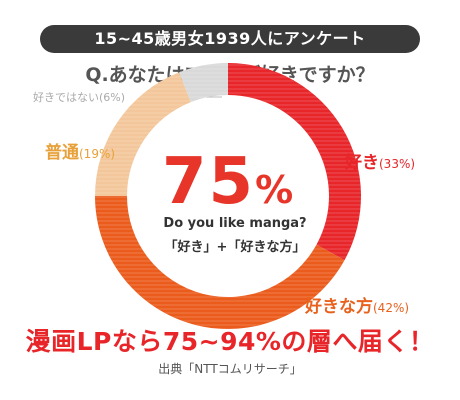  What do you see at coordinates (397, 164) in the screenshot?
I see `label-like-pct: (33%)` at bounding box center [397, 164].